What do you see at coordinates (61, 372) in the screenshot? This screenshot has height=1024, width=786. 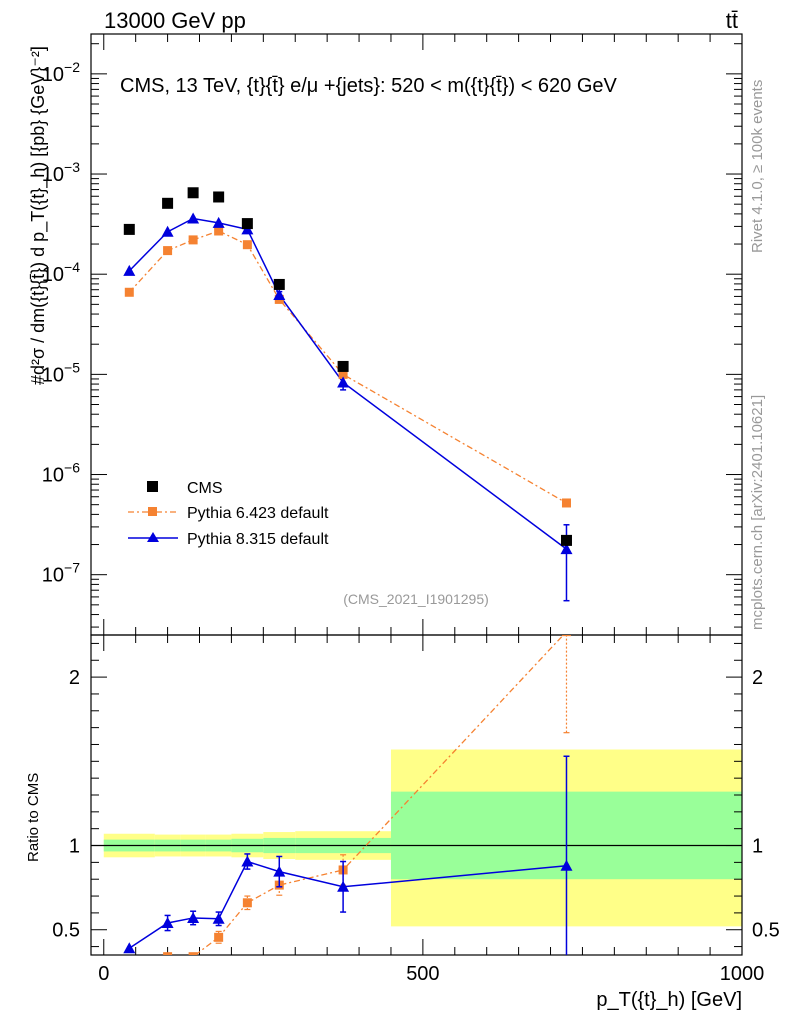 I see `main-ytick-label-2: 10⁻⁵` at bounding box center [61, 372].